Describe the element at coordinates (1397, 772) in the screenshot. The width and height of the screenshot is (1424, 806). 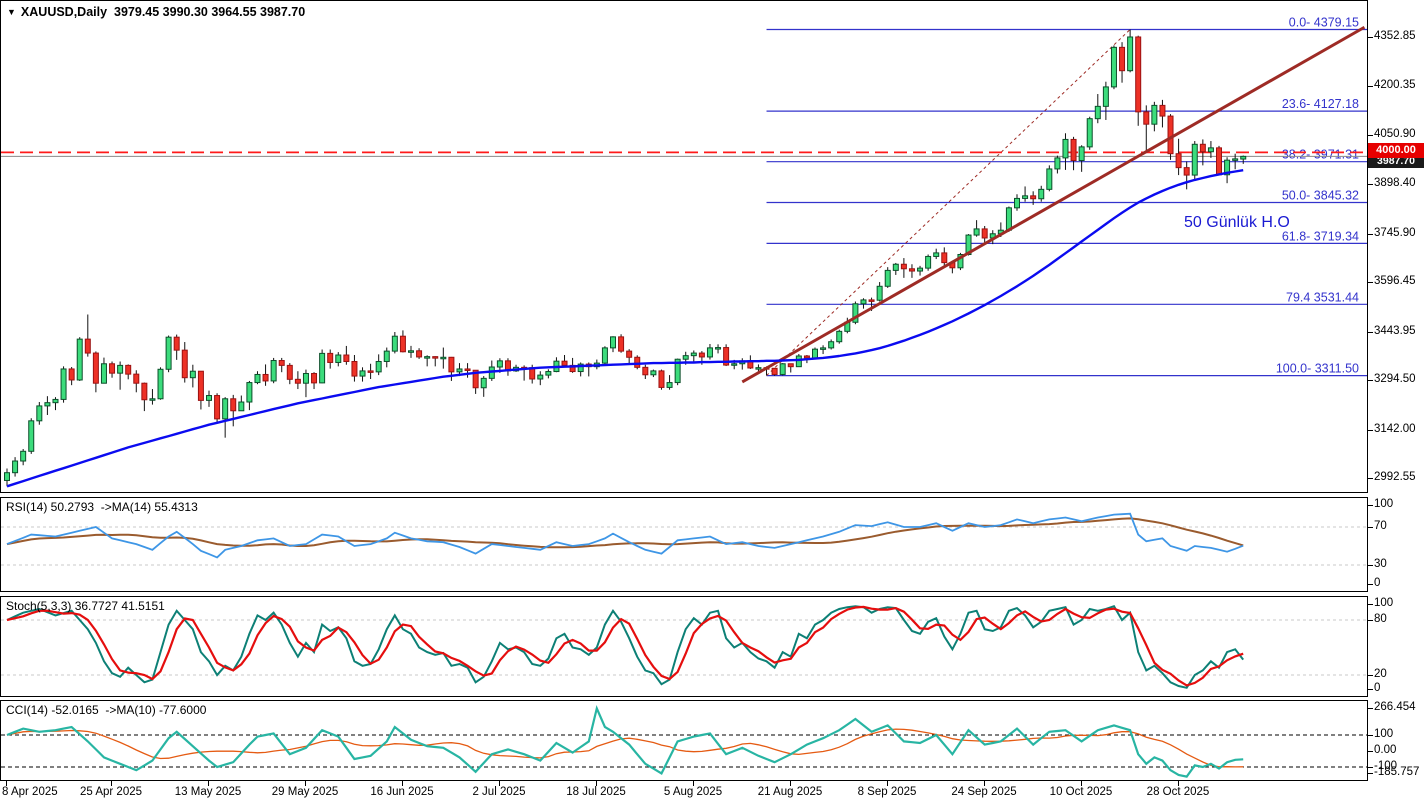
I see `indicator-axis-label: -185.757` at that location.